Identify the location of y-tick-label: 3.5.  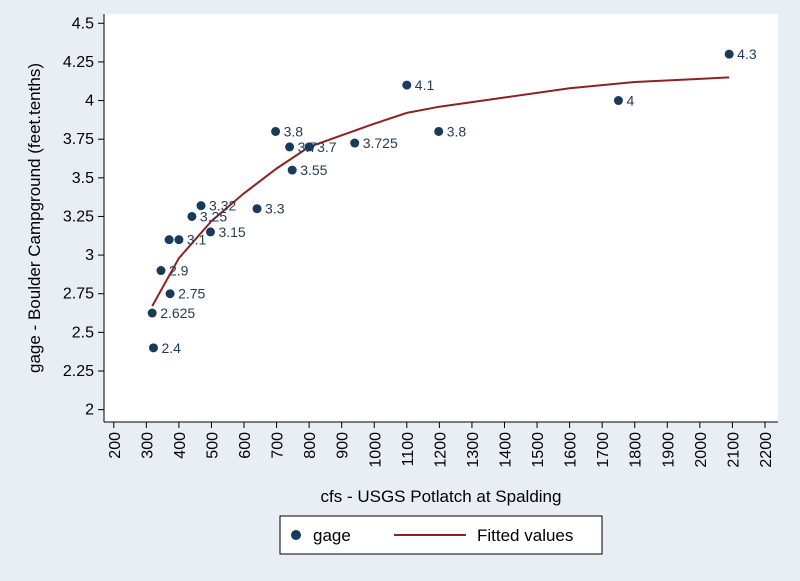
(83, 178).